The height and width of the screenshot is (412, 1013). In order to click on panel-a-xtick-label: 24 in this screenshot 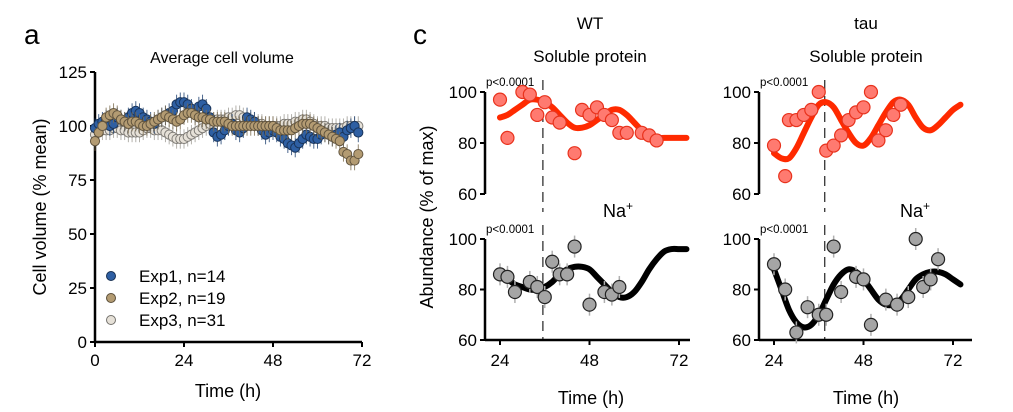, I will do `click(184, 360)`.